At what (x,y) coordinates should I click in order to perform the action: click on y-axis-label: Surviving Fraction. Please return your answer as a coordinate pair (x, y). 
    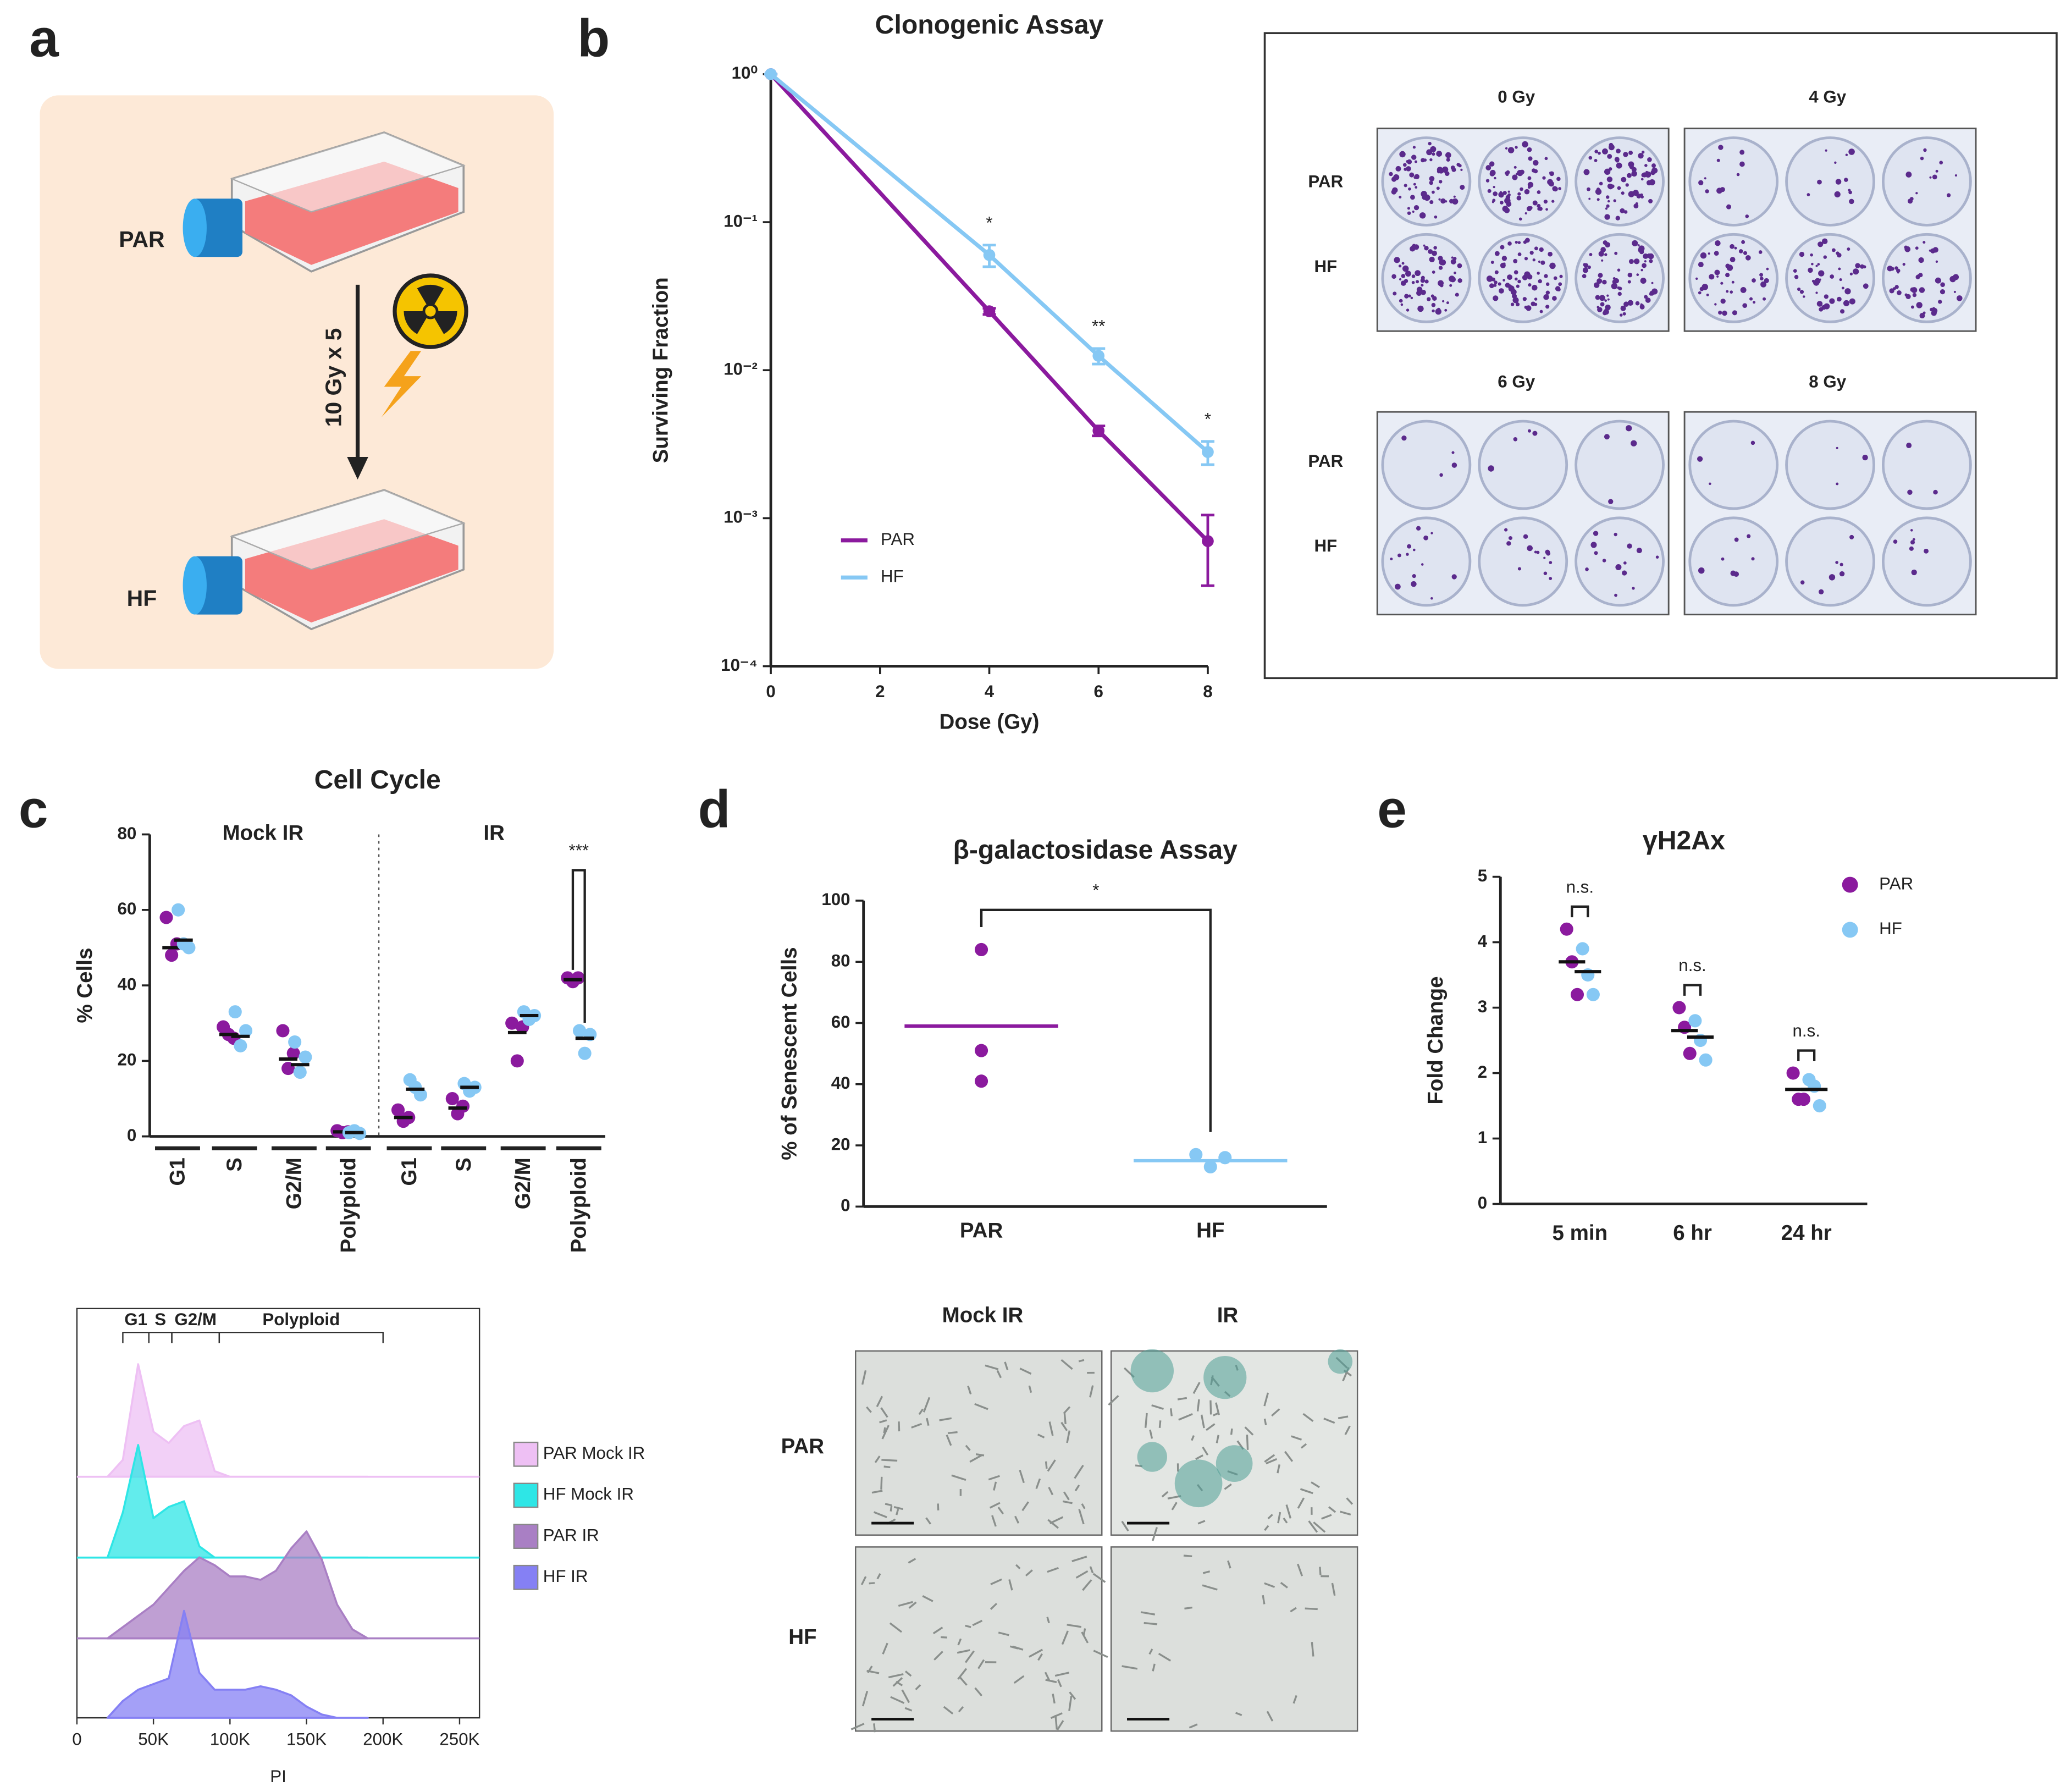
    Looking at the image, I should click on (661, 370).